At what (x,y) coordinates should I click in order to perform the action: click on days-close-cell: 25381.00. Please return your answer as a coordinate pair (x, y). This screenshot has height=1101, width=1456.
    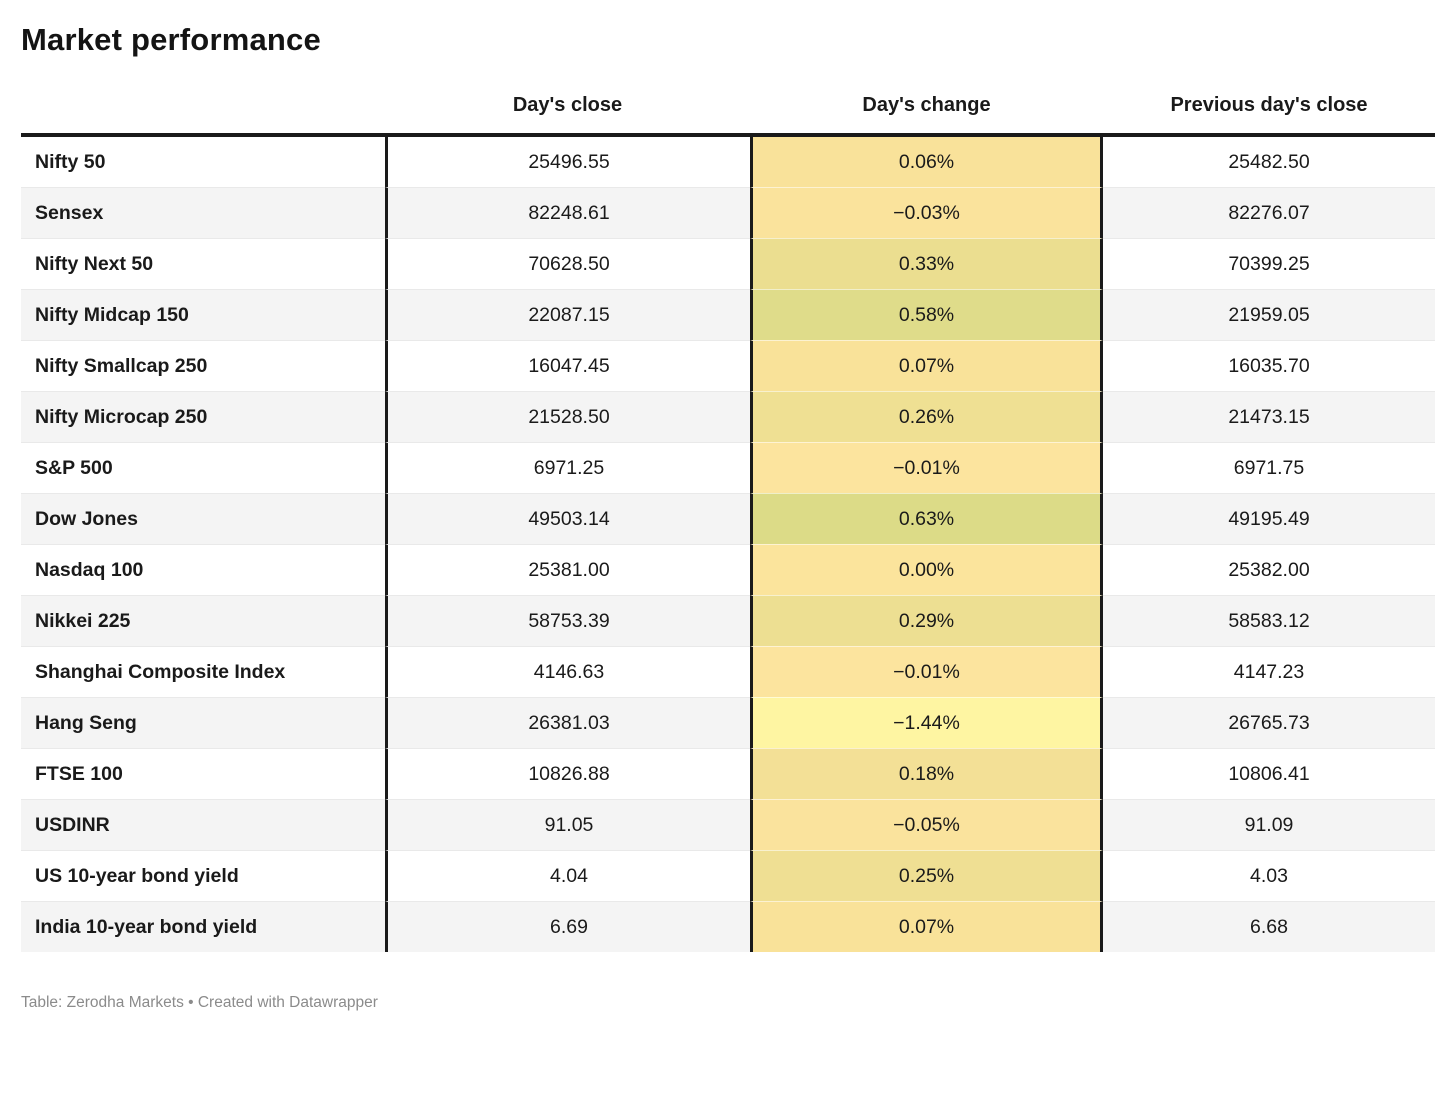
    Looking at the image, I should click on (567, 569).